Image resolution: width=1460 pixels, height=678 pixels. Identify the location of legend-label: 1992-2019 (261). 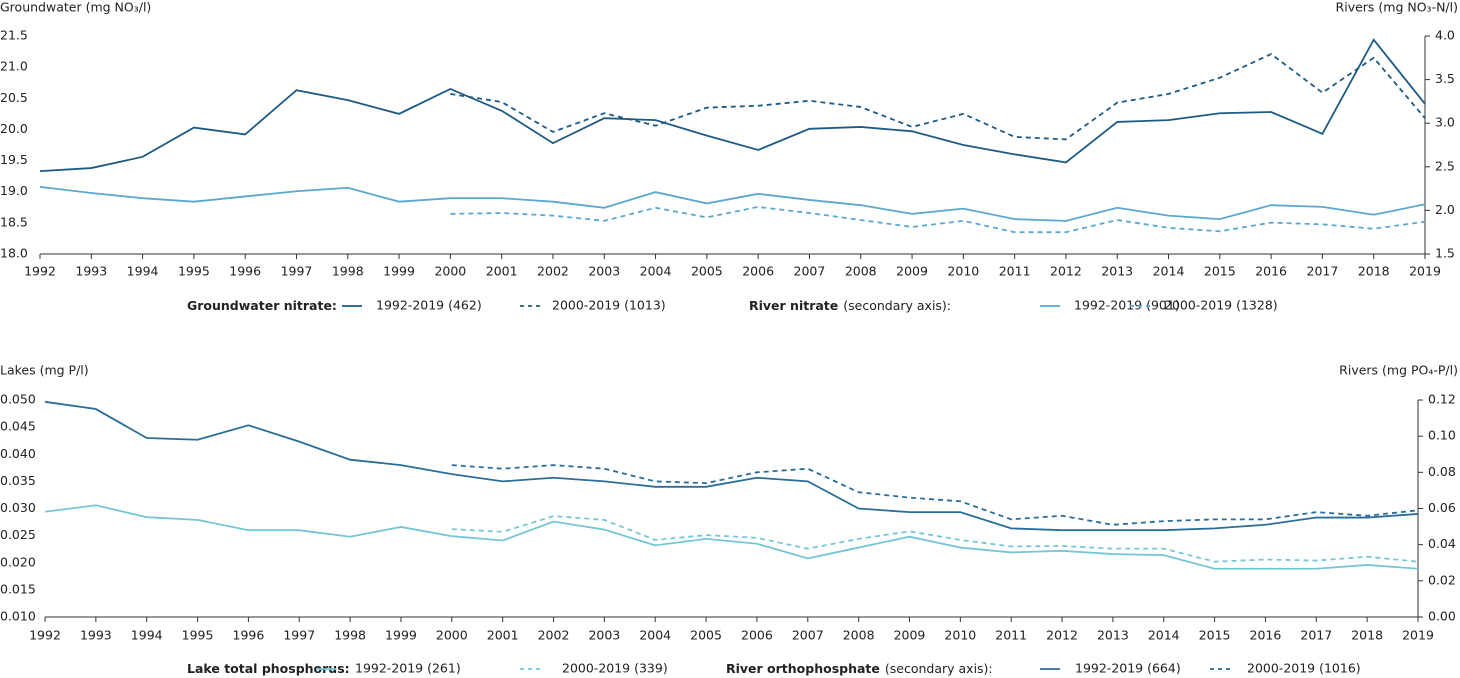
(408, 668).